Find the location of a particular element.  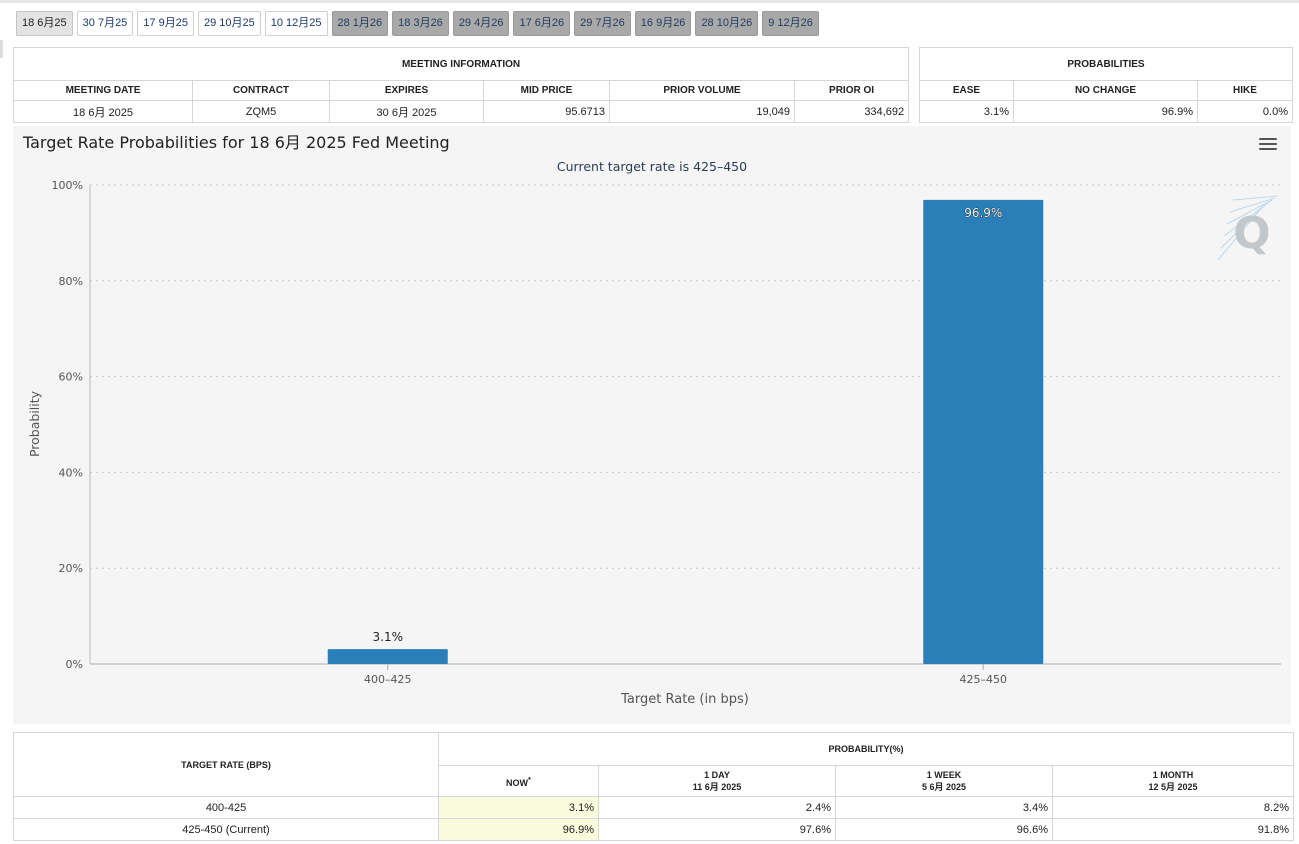

col-now: NOW* is located at coordinates (518, 781).